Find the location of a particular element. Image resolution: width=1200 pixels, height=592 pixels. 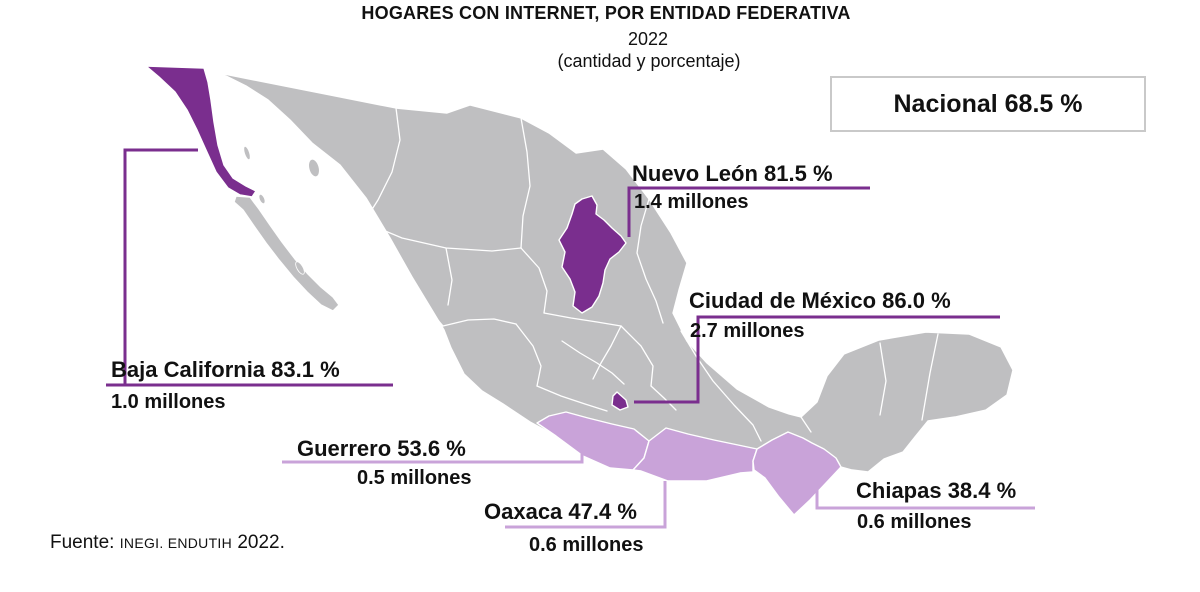

callout-cdmx-label: Ciudad de México 86.0 % is located at coordinates (820, 300).